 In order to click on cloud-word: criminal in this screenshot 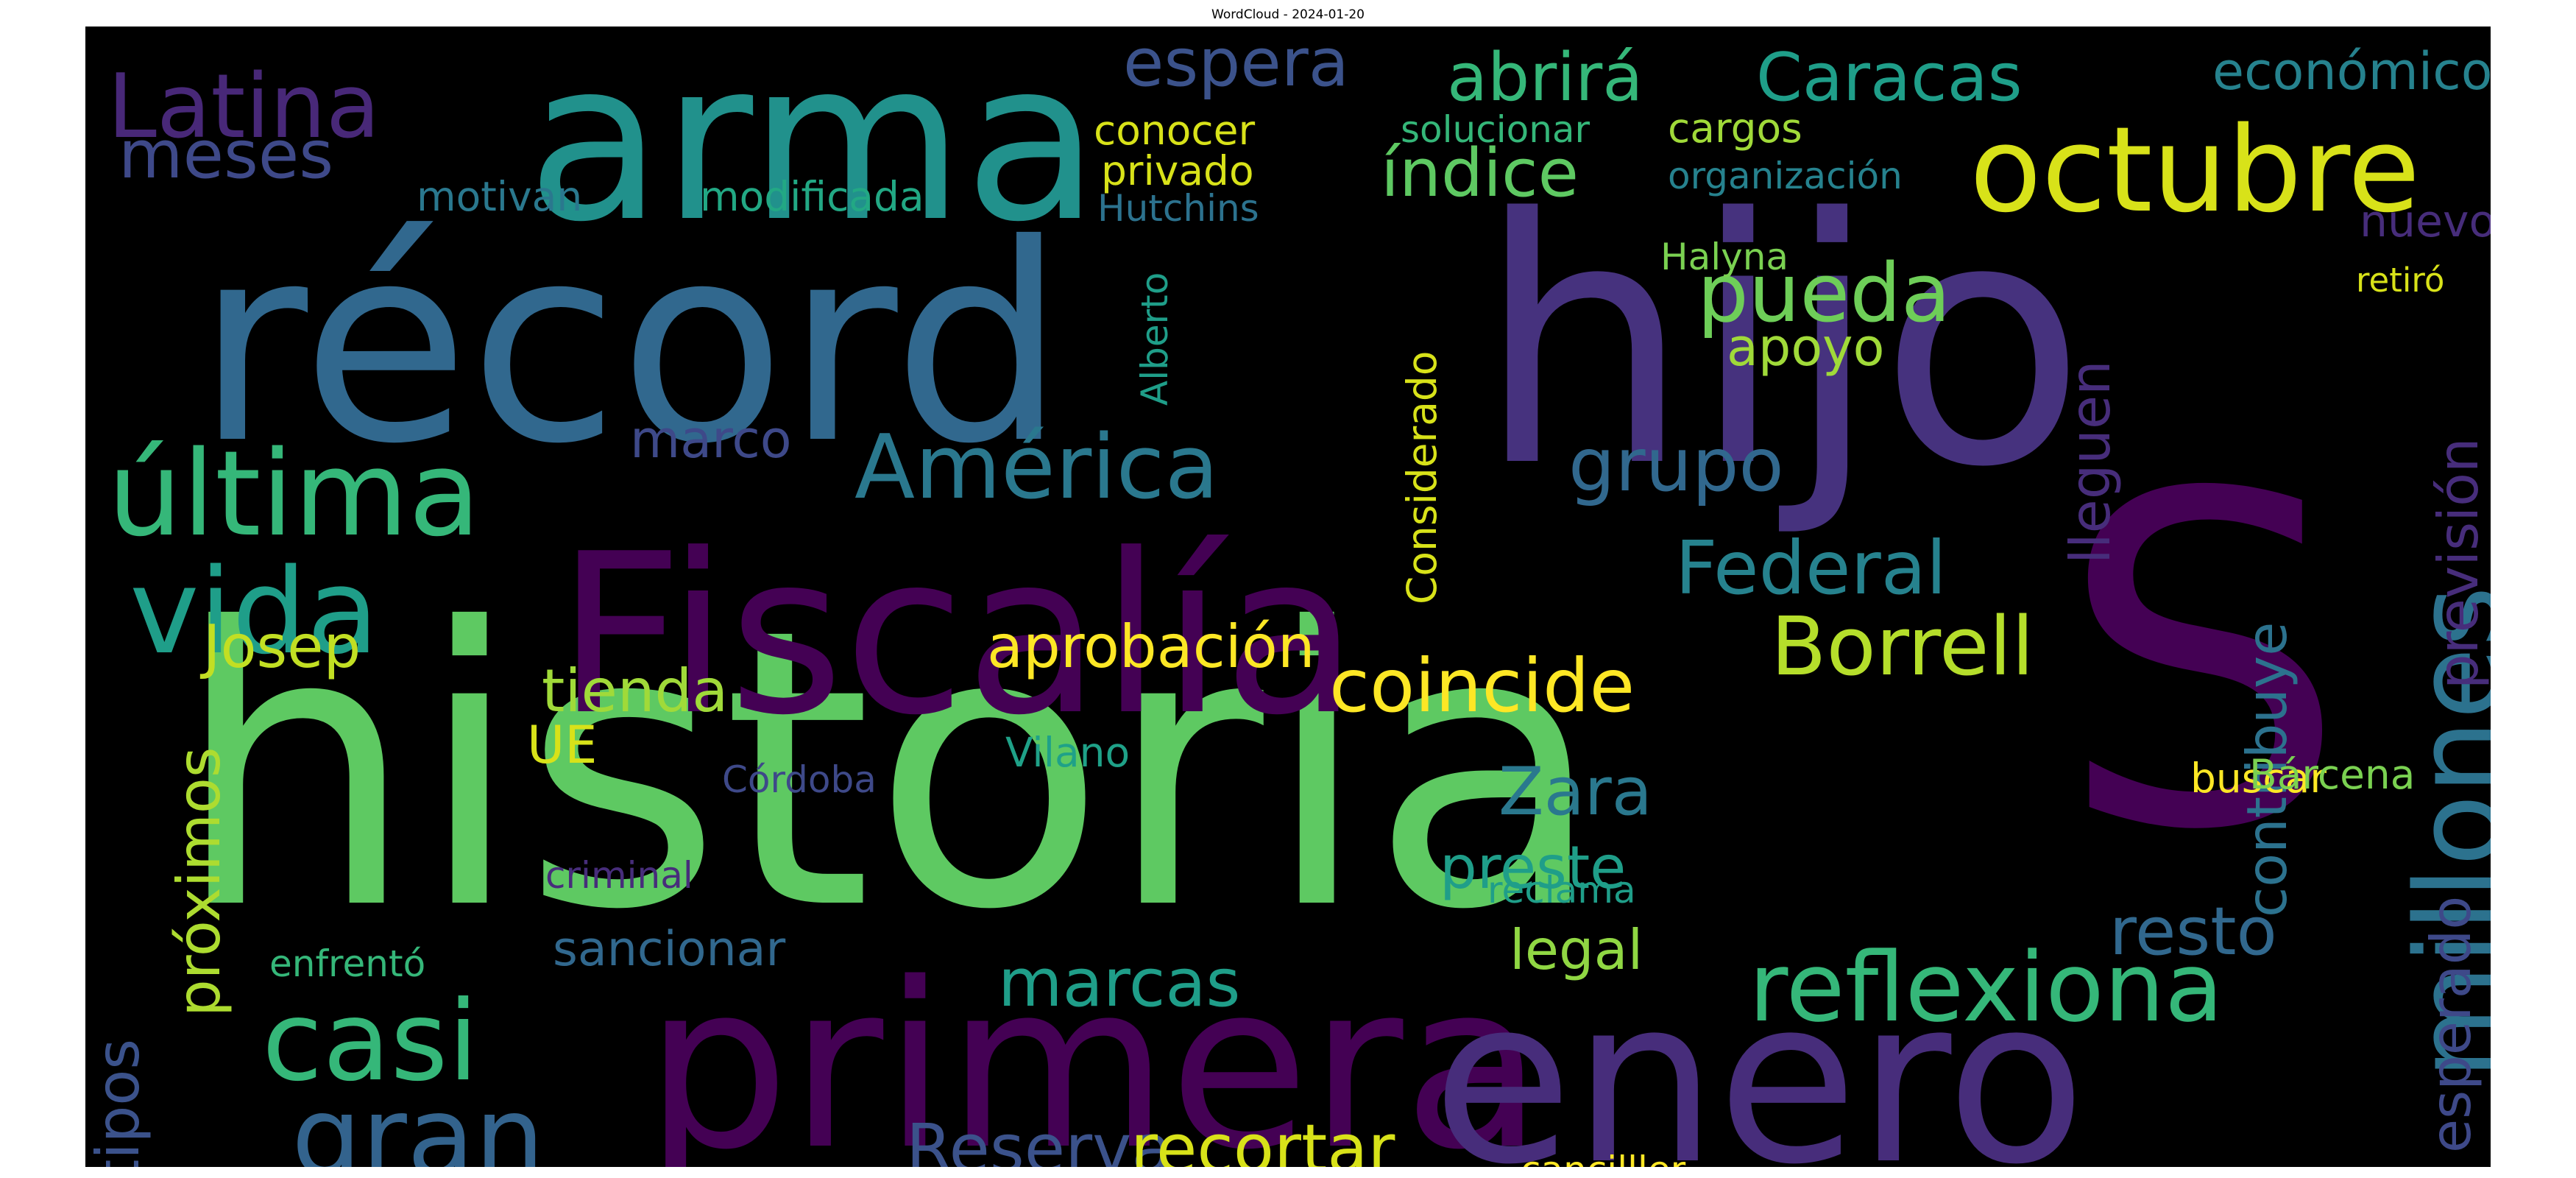, I will do `click(619, 875)`.